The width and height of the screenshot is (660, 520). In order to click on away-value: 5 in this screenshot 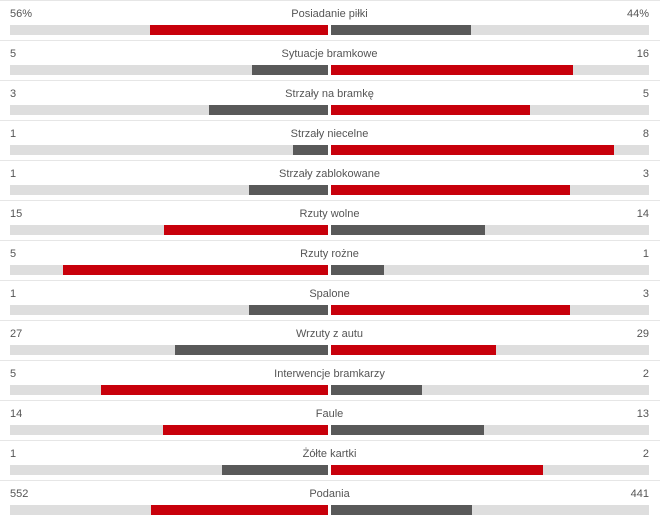, I will do `click(645, 94)`.